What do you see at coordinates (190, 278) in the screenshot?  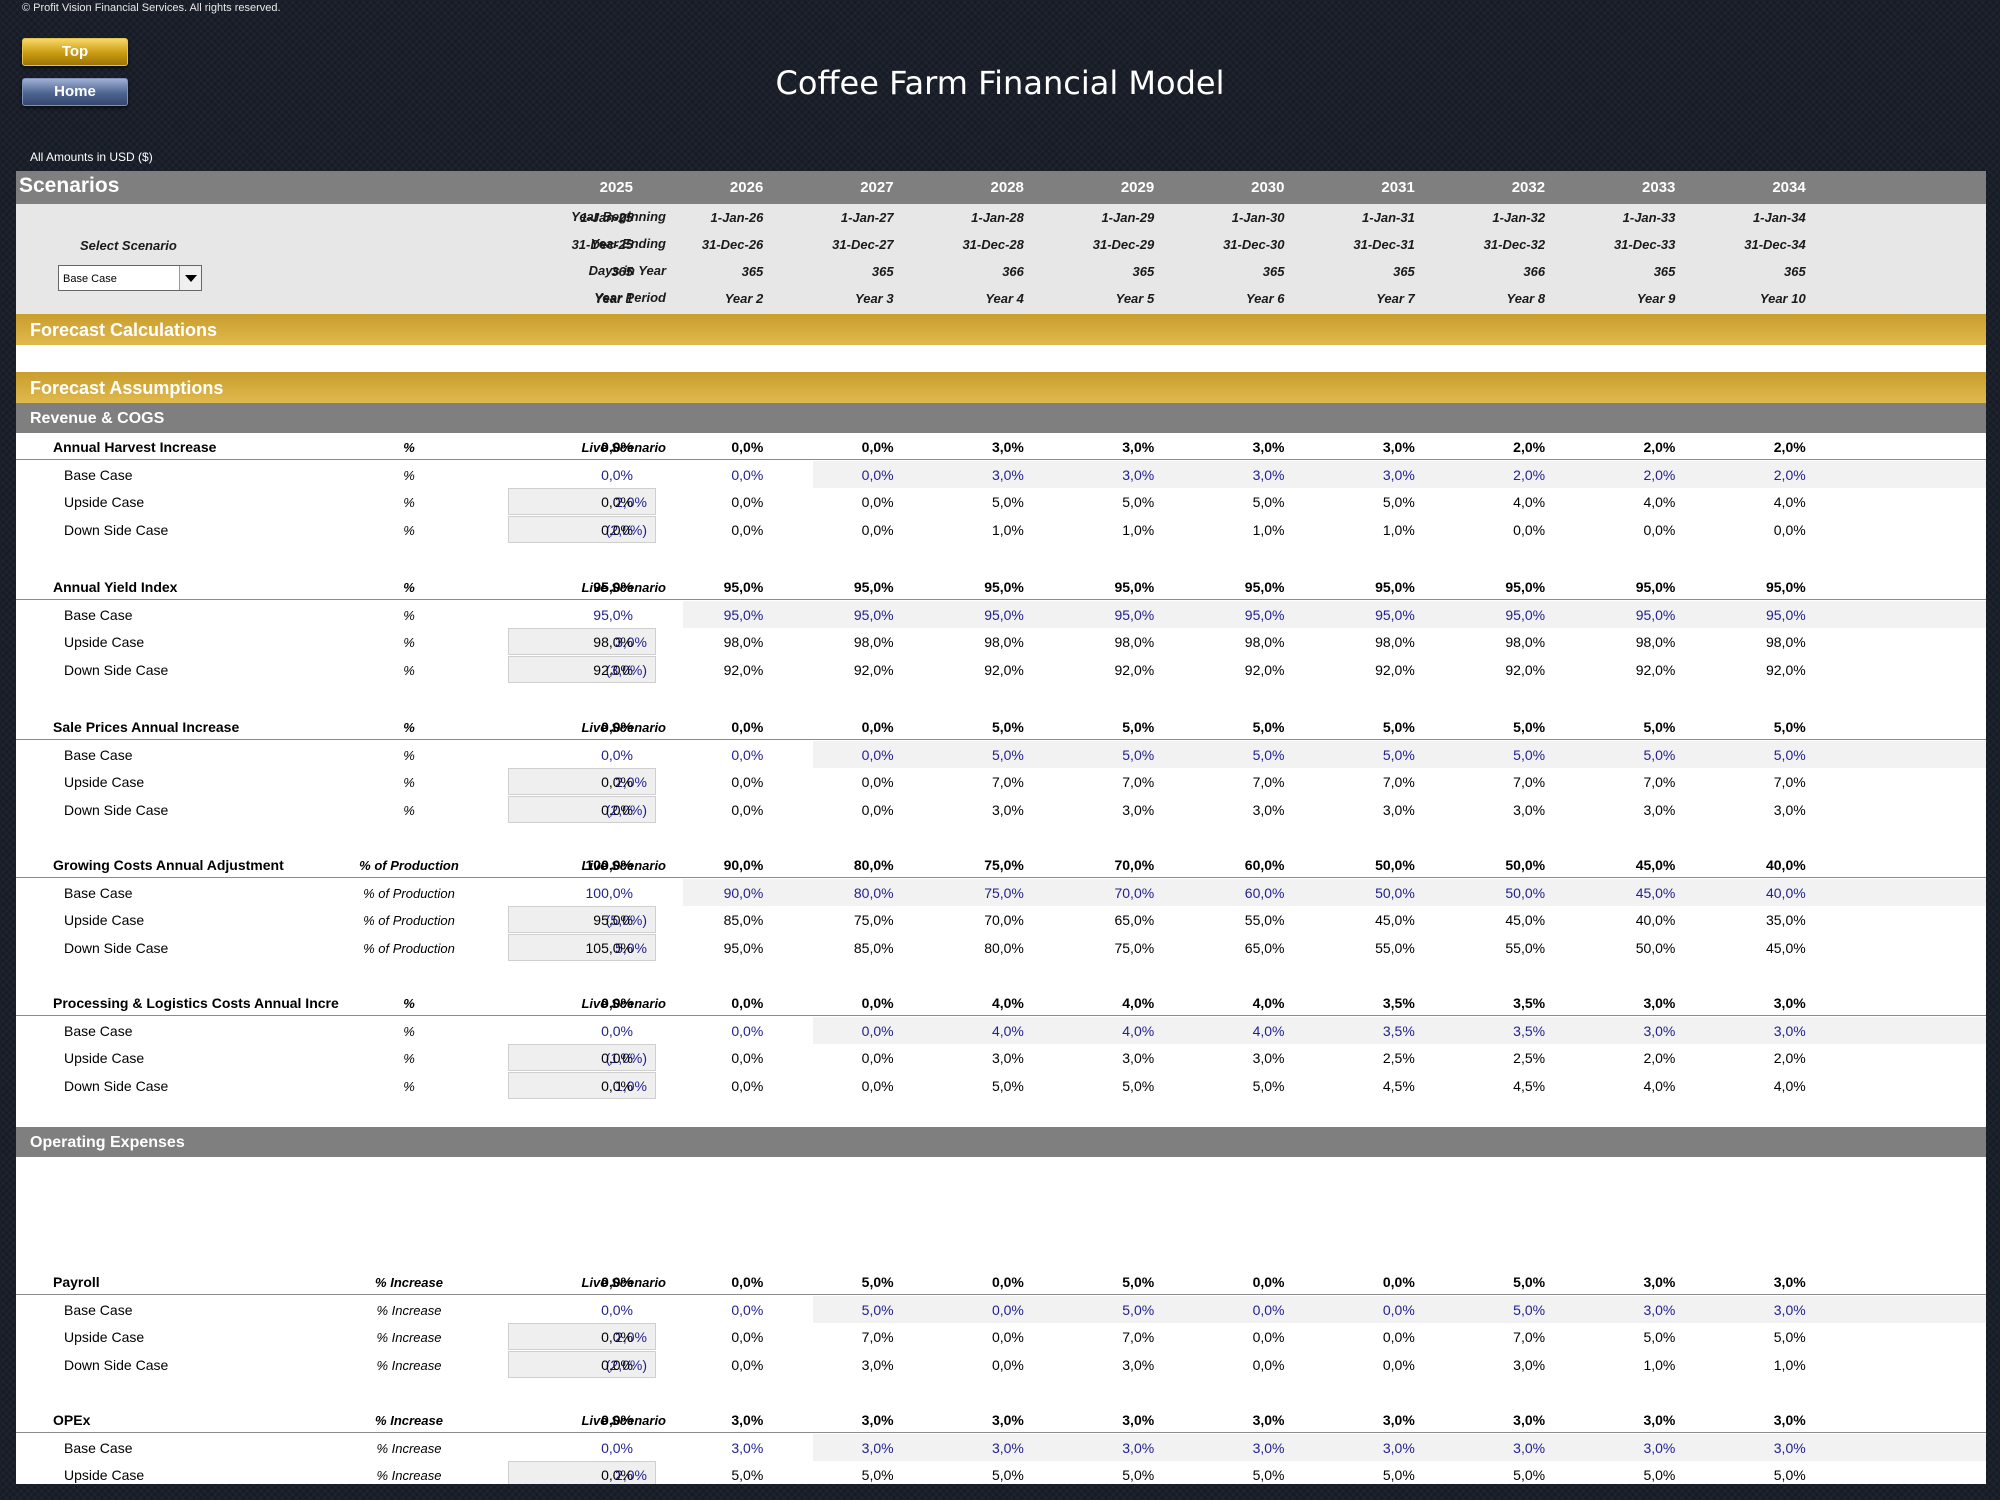 I see `chevron-down-icon` at bounding box center [190, 278].